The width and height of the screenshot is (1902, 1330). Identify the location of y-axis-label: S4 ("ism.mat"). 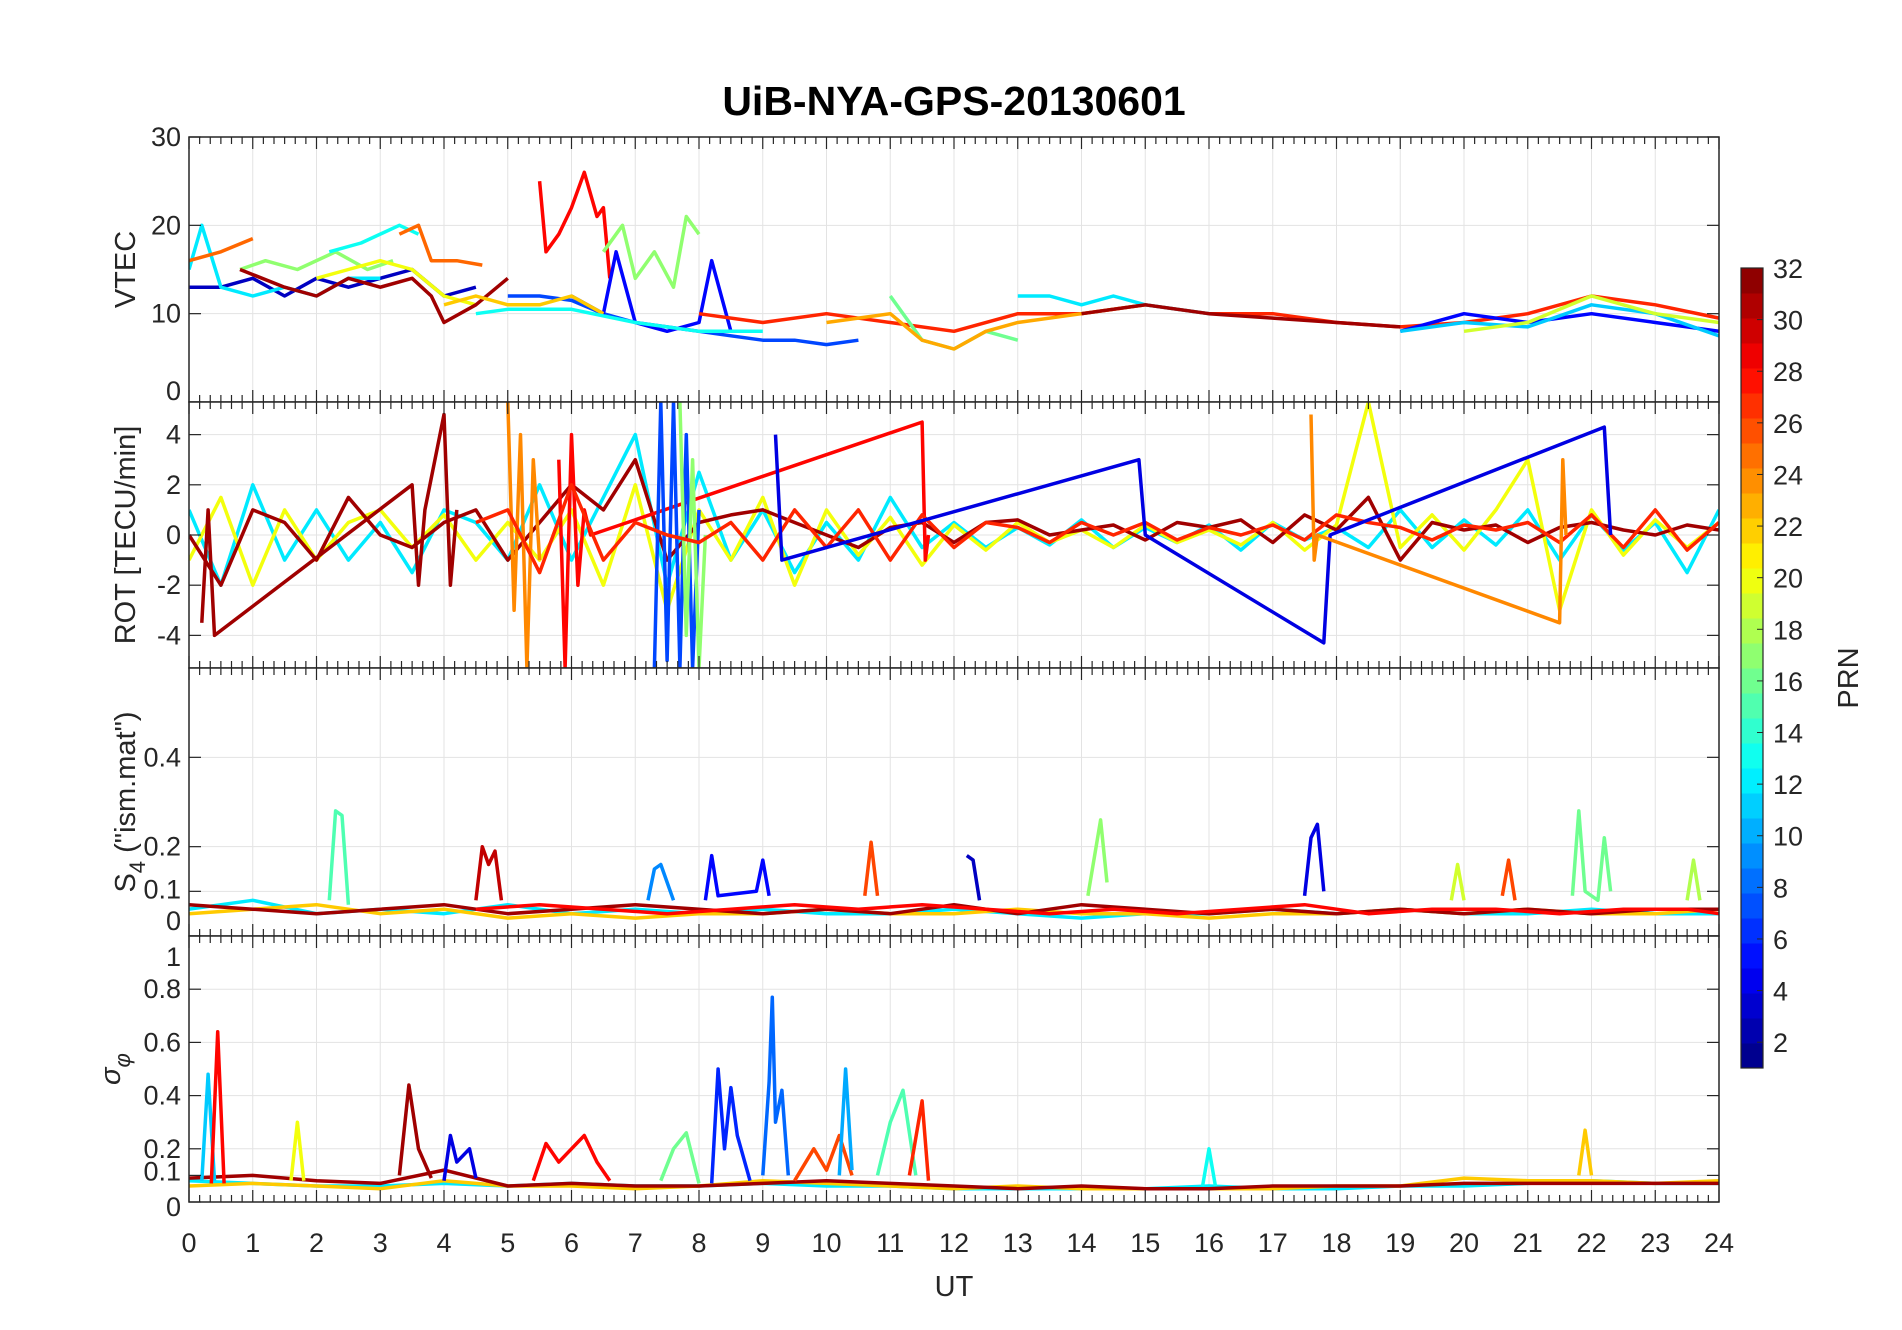
(130, 801).